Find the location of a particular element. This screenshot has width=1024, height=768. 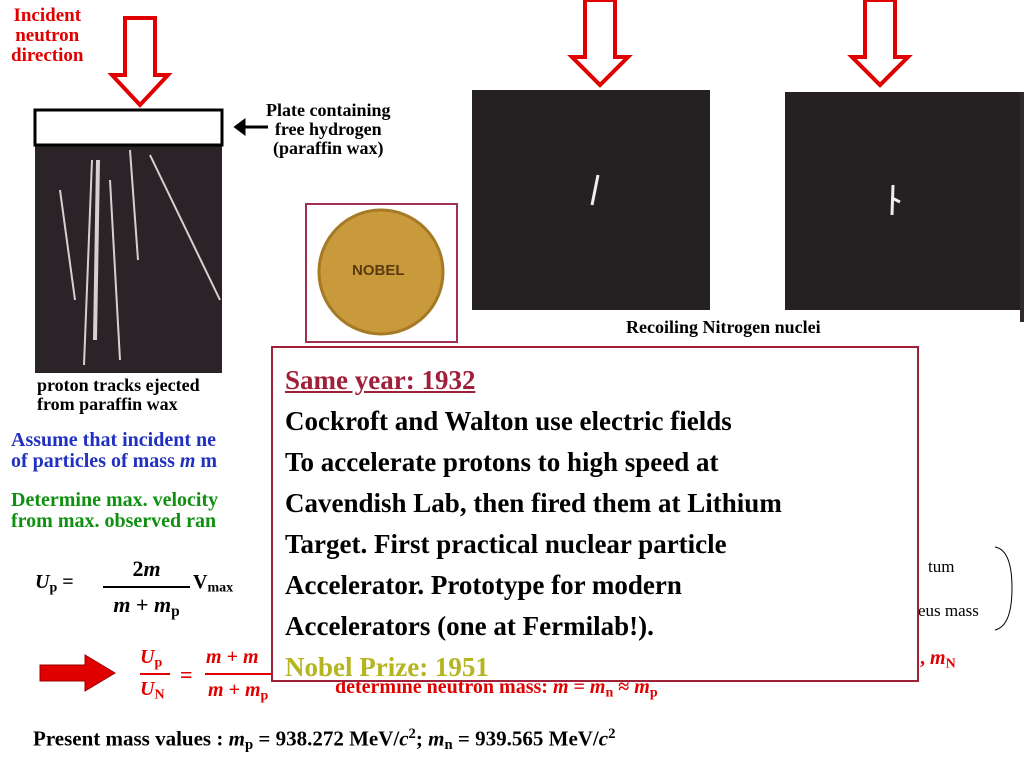

formula-1-num: 2m is located at coordinates (146, 569).